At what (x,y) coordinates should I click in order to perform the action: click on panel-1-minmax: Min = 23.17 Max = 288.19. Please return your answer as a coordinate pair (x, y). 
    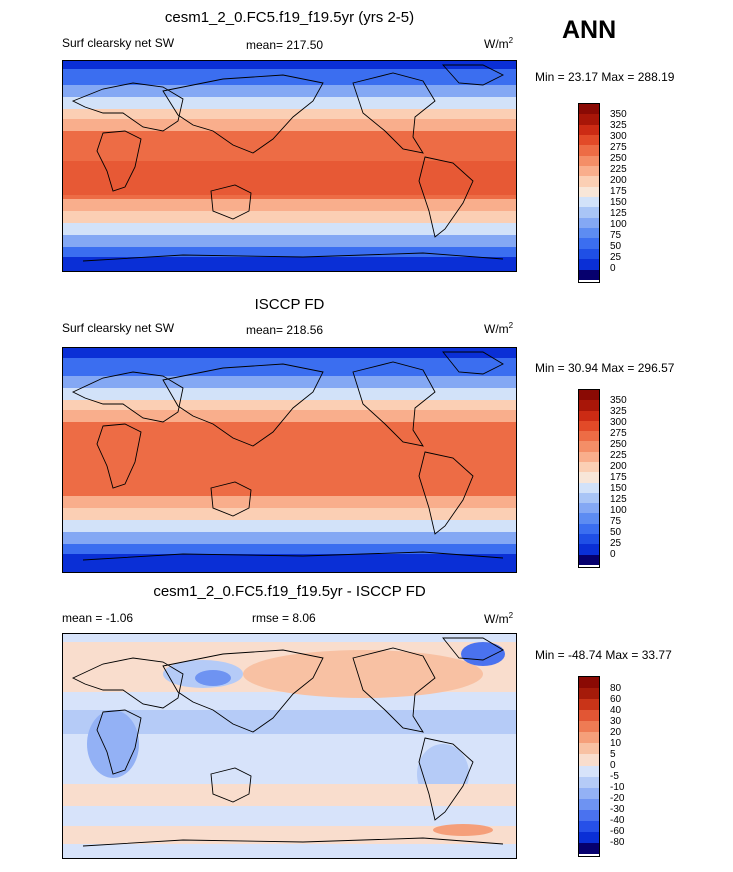
    Looking at the image, I should click on (605, 77).